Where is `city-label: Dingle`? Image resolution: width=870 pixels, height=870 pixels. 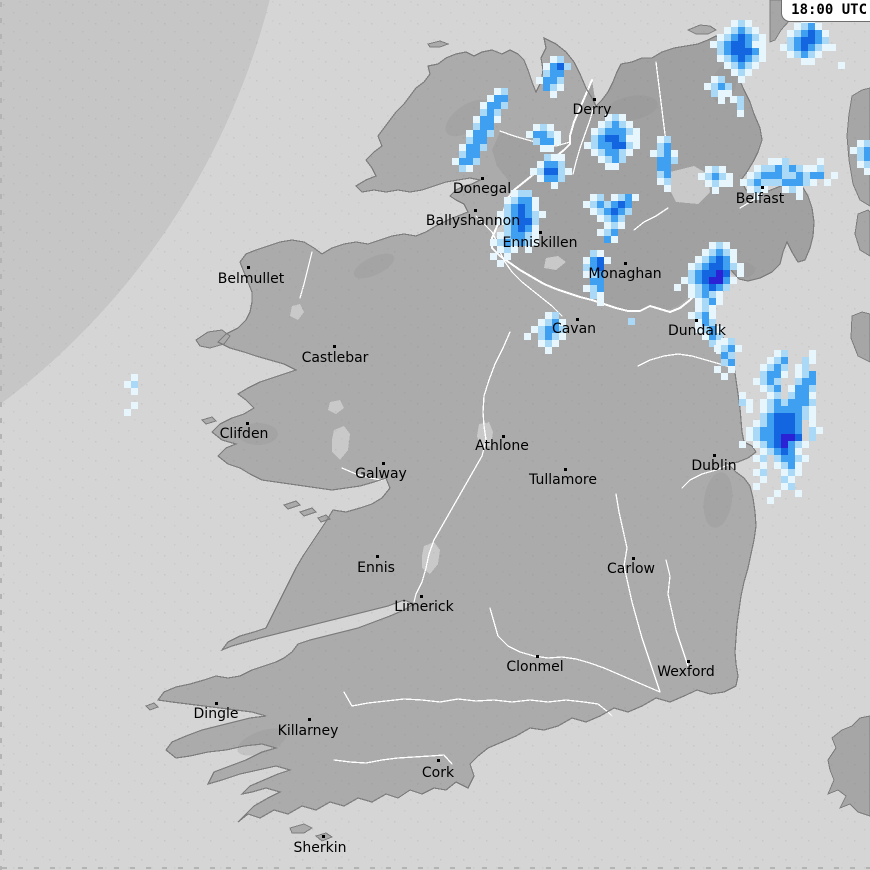
city-label: Dingle is located at coordinates (216, 714).